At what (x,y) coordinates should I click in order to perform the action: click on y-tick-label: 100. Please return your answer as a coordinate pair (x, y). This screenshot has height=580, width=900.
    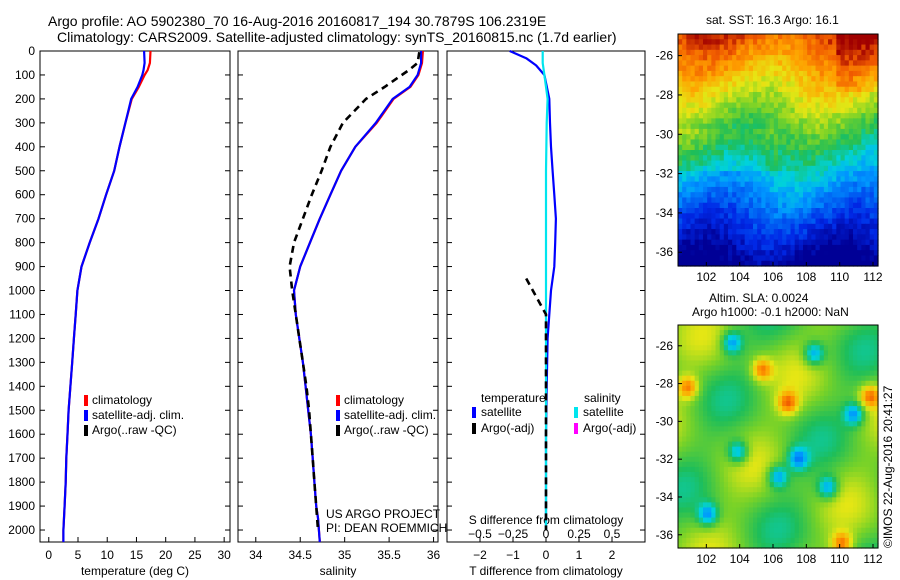
    Looking at the image, I should click on (25, 75).